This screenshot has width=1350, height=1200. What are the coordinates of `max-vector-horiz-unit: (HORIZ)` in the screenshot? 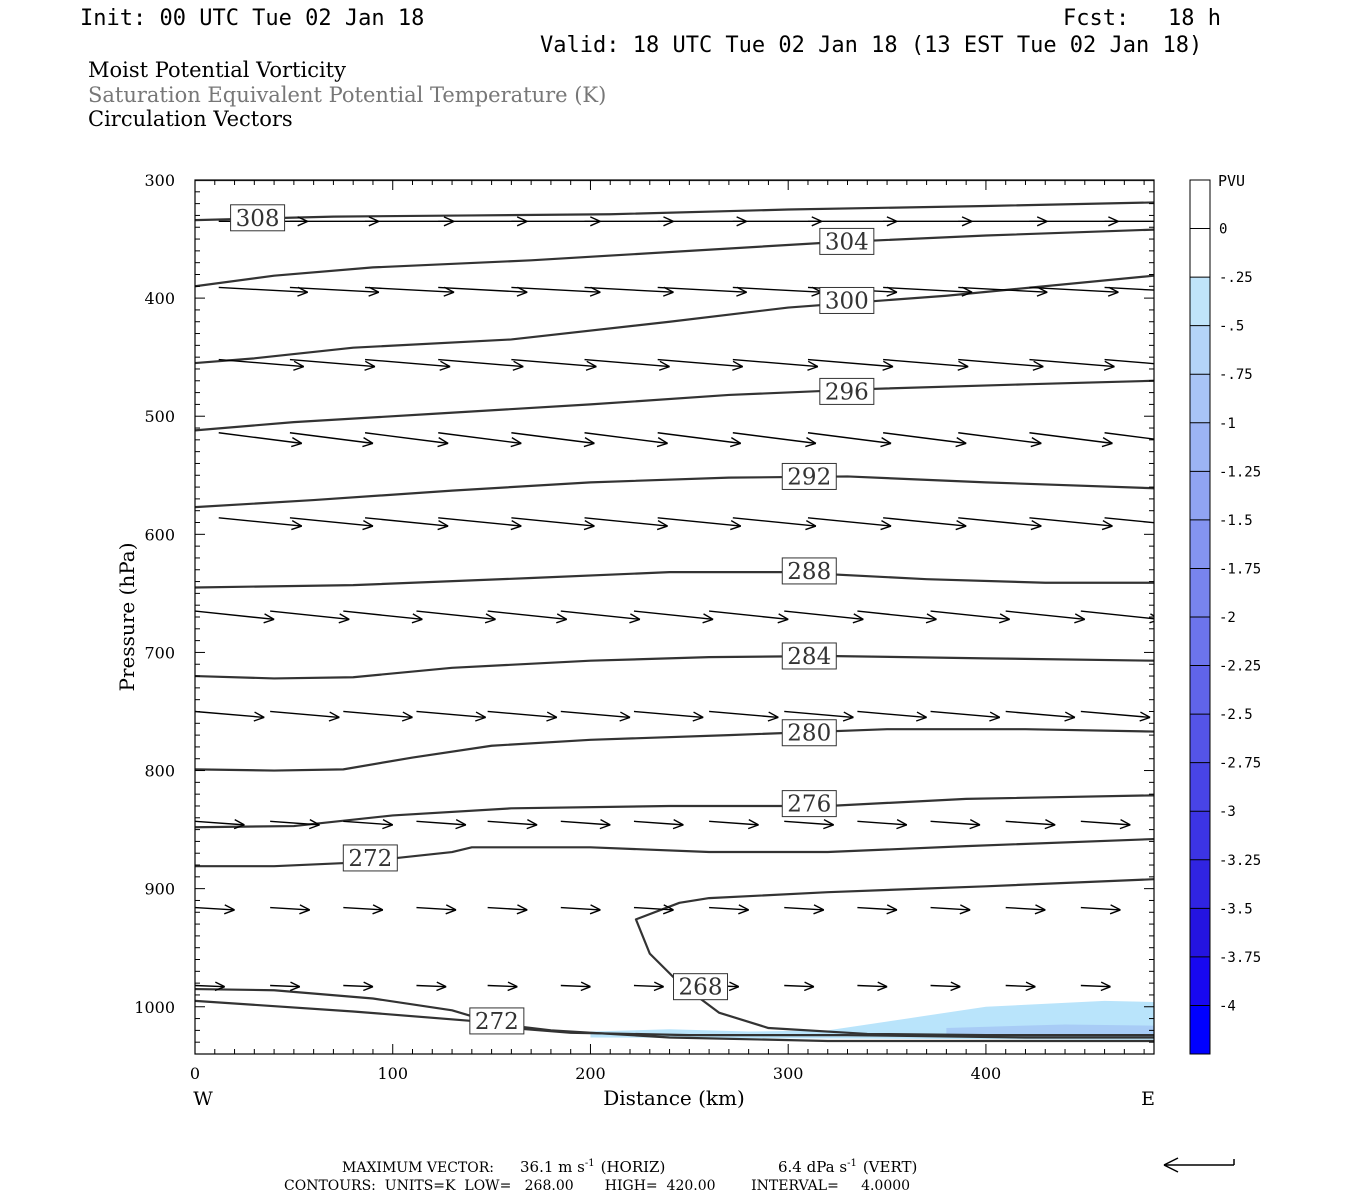 It's located at (633, 1167).